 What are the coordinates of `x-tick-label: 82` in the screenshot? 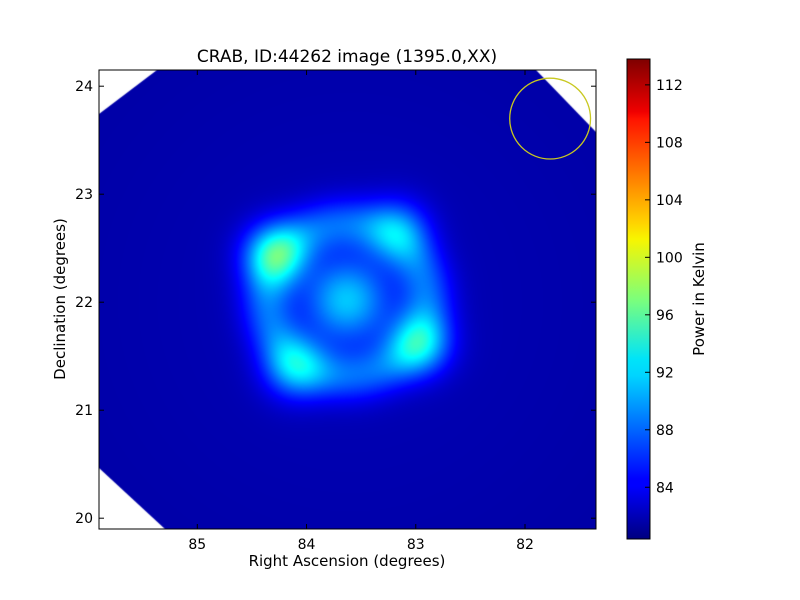 It's located at (525, 545).